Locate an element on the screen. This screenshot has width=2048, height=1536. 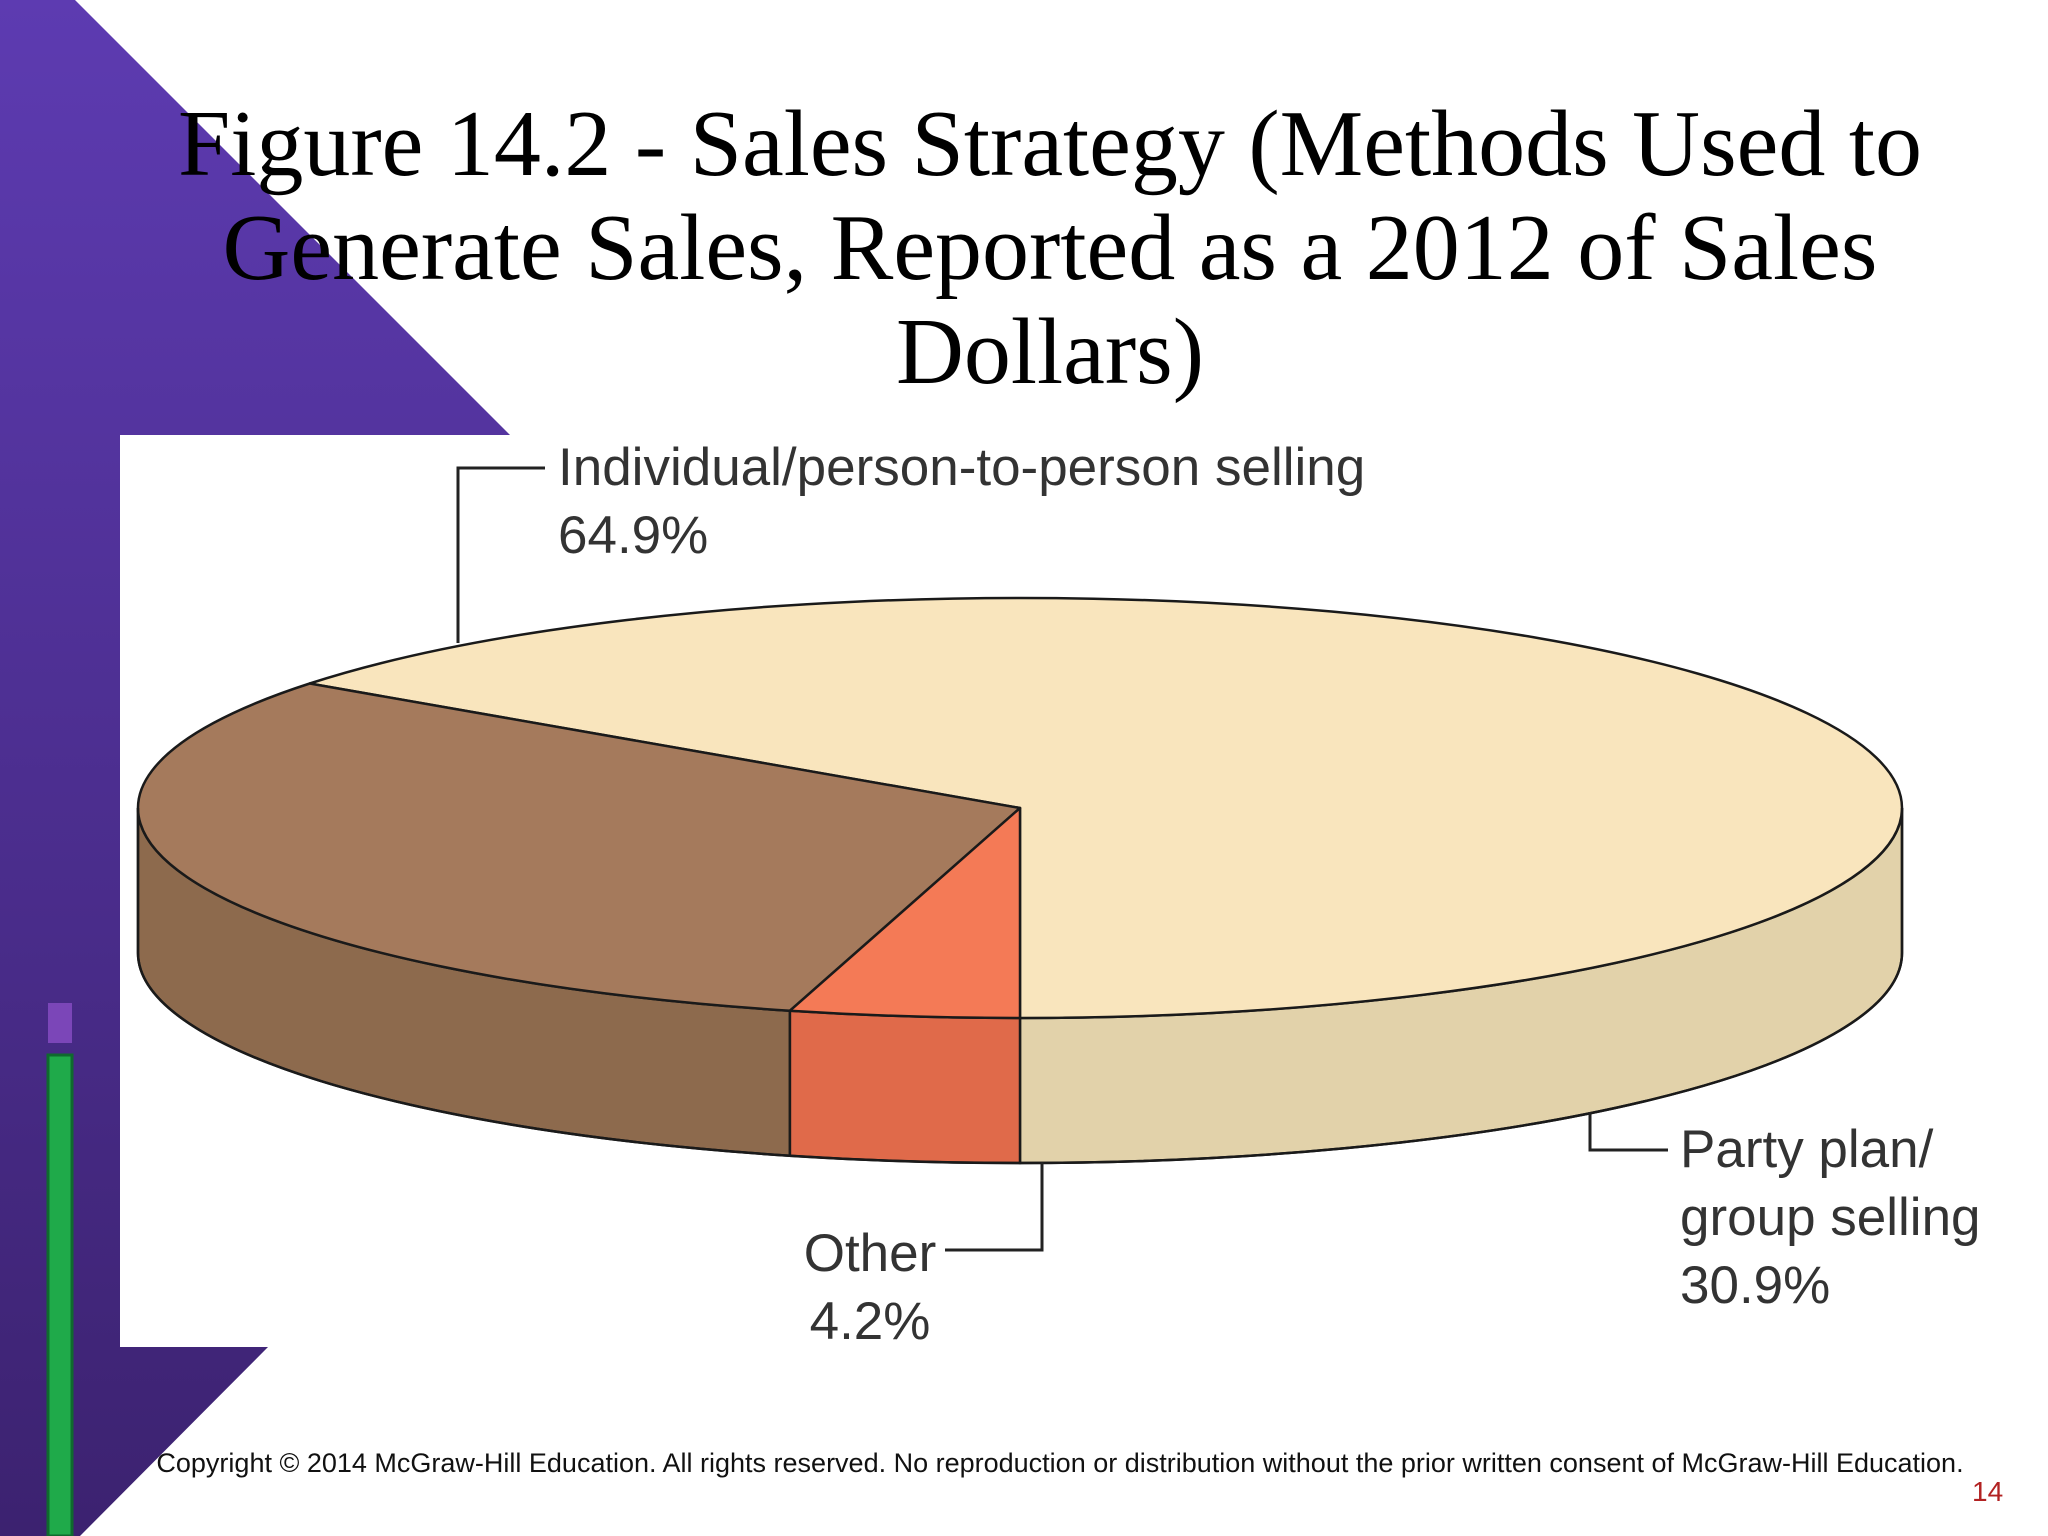
leader-line-other is located at coordinates (994, 1207).